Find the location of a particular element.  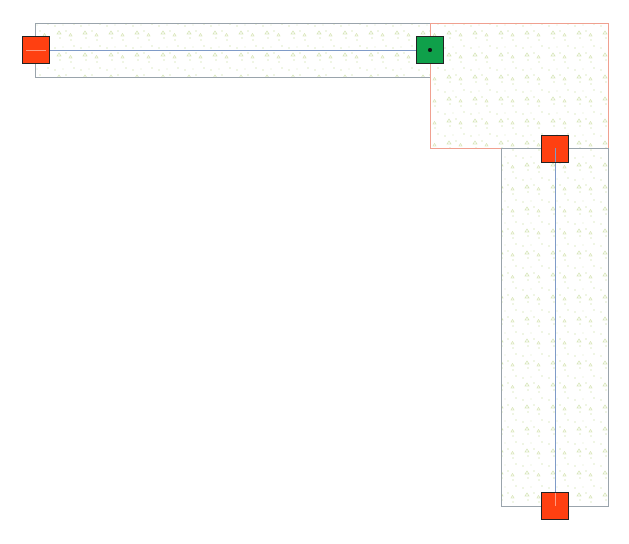

grip-center-dot is located at coordinates (430, 50).